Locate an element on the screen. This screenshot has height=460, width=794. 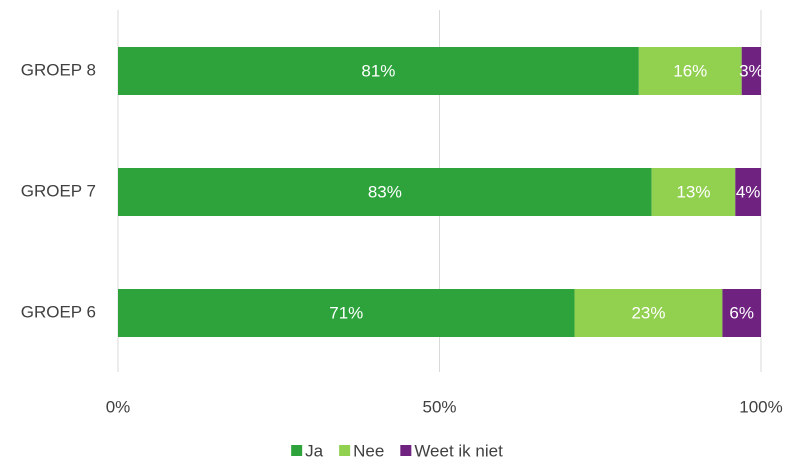
x-tick-label: 50% is located at coordinates (439, 406).